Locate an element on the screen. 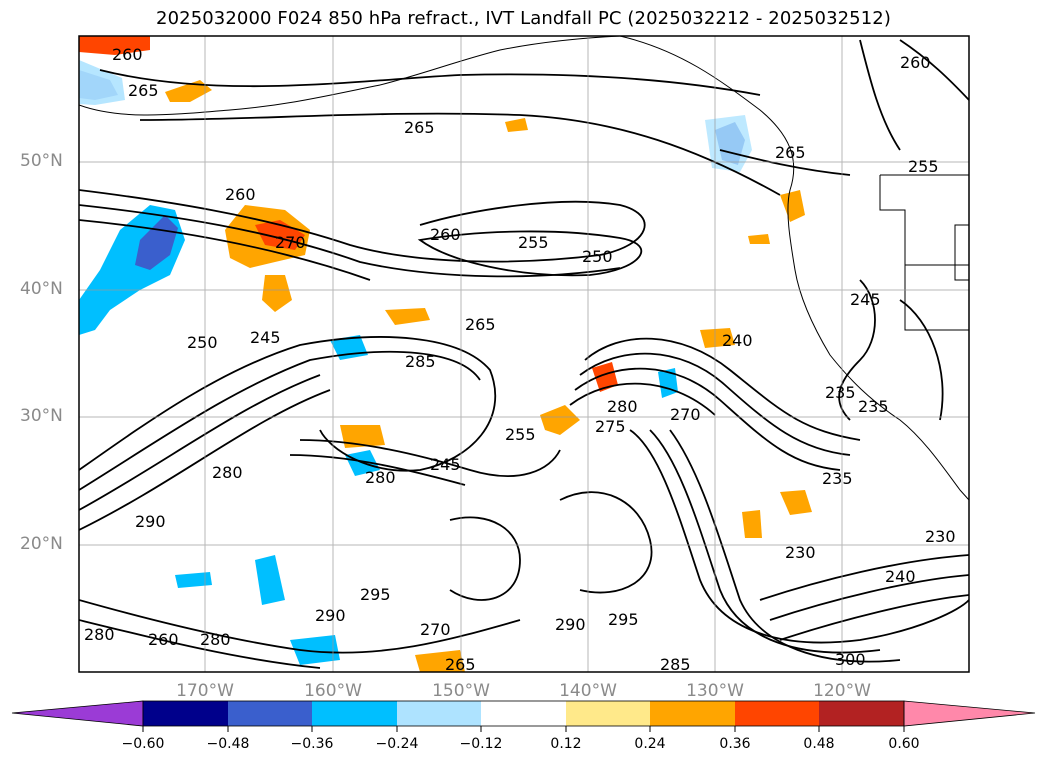  patch-lightblue-tr is located at coordinates (728, 143).